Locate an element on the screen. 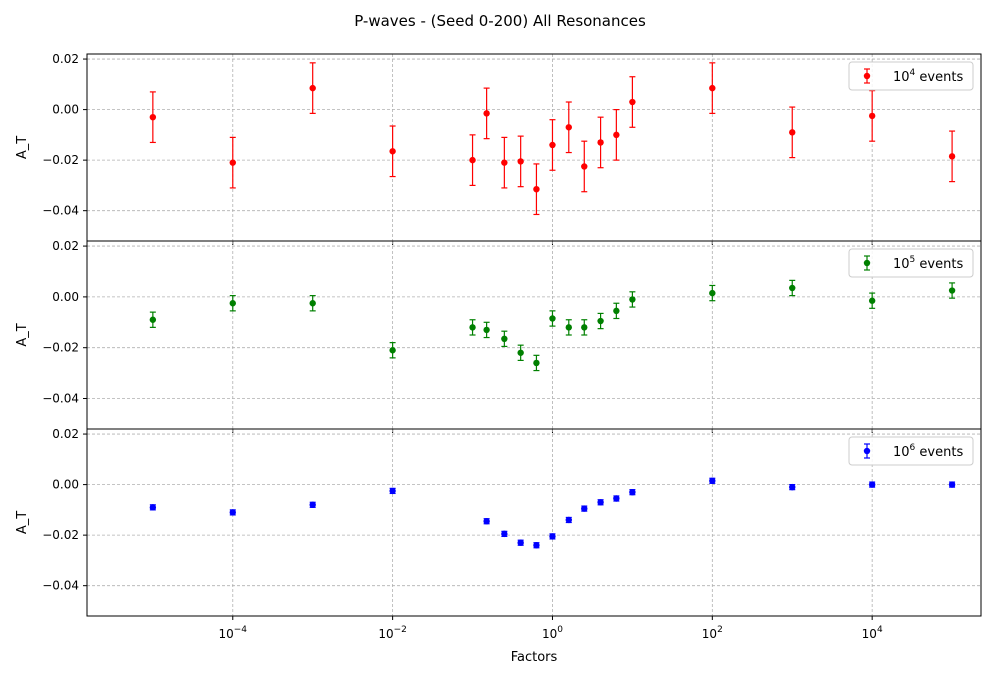 This screenshot has height=700, width=1000. legend: 105 events is located at coordinates (911, 263).